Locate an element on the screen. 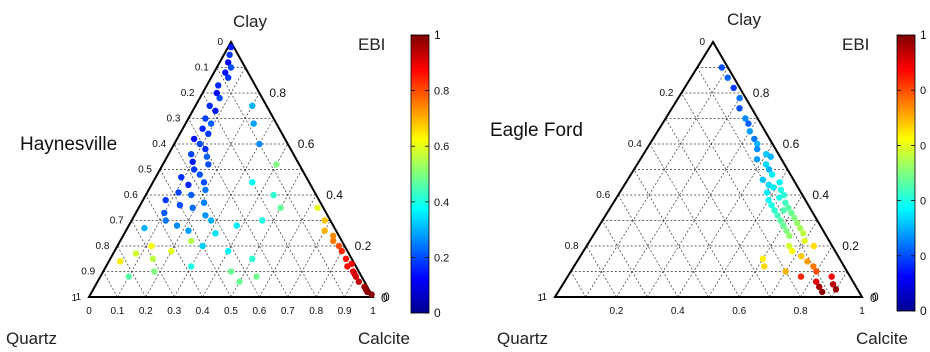 The width and height of the screenshot is (930, 352). series-name: Haynesville is located at coordinates (68, 144).